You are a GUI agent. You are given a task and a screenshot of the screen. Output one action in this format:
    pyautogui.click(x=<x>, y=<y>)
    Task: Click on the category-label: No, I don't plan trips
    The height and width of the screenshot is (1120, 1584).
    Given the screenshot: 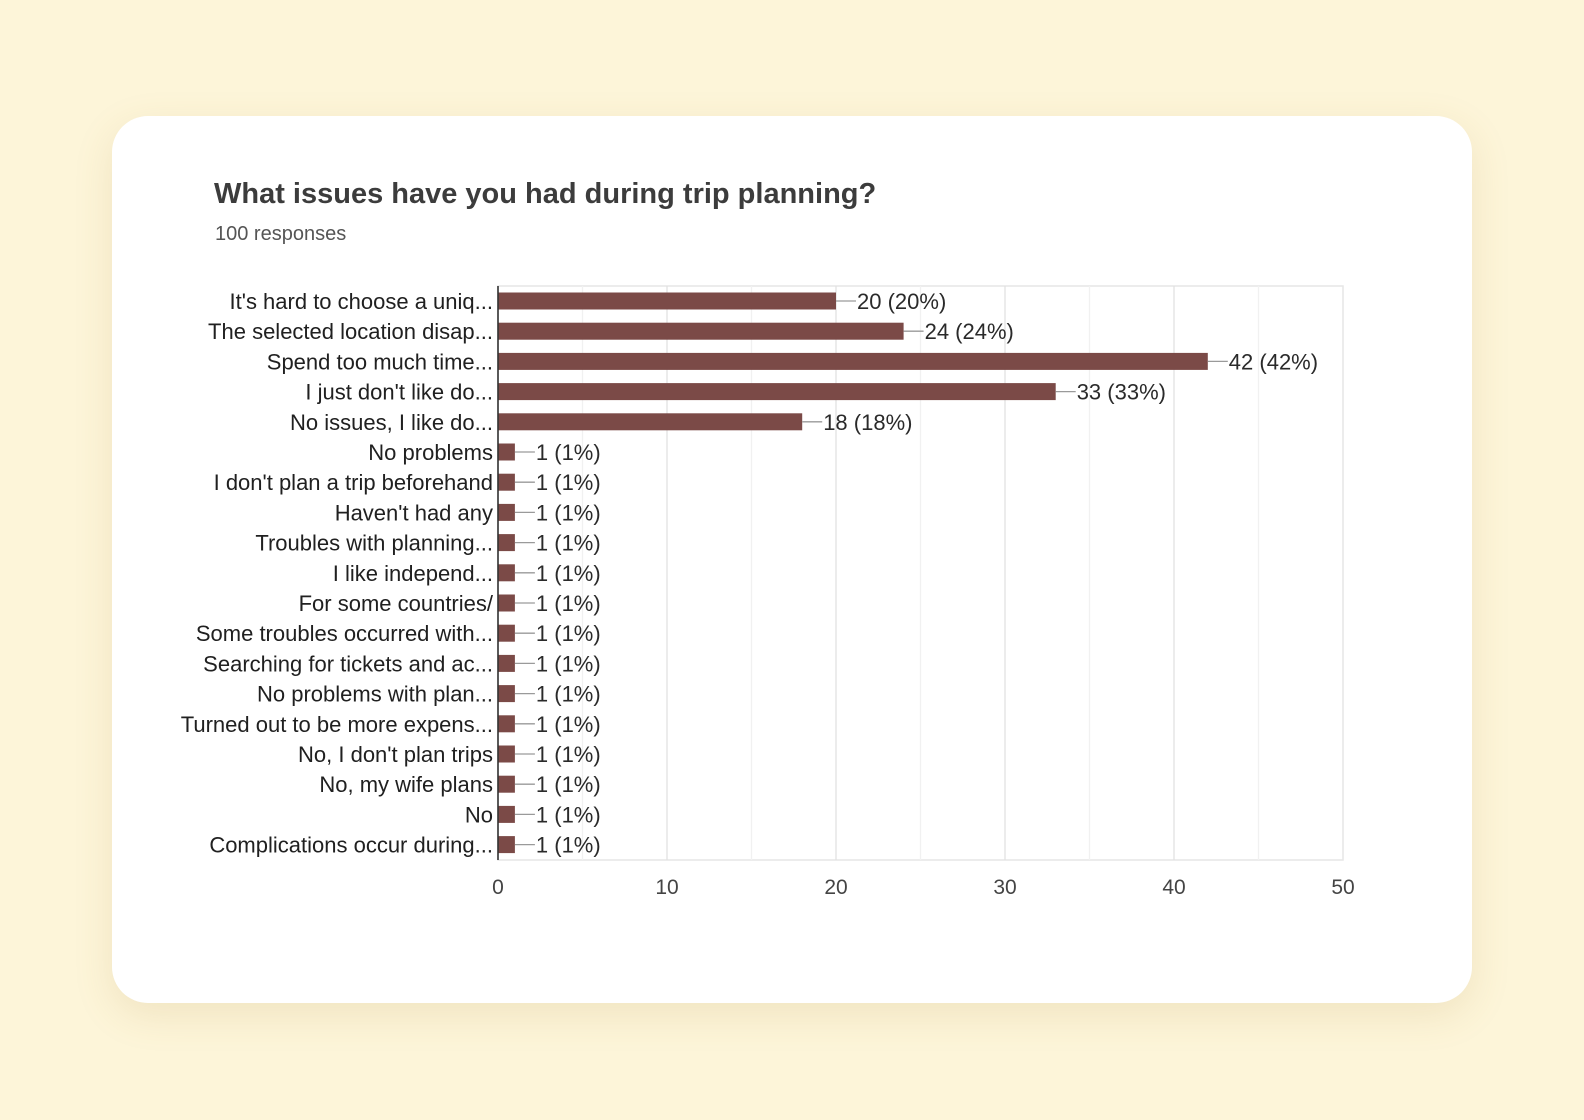 What is the action you would take?
    pyautogui.click(x=395, y=754)
    